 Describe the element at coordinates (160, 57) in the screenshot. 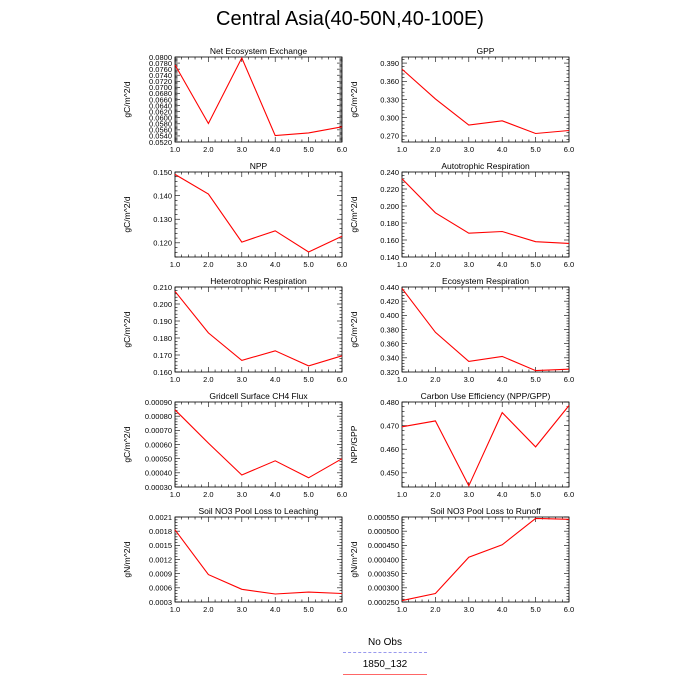

I see `y-tick-label: 0.0800` at that location.